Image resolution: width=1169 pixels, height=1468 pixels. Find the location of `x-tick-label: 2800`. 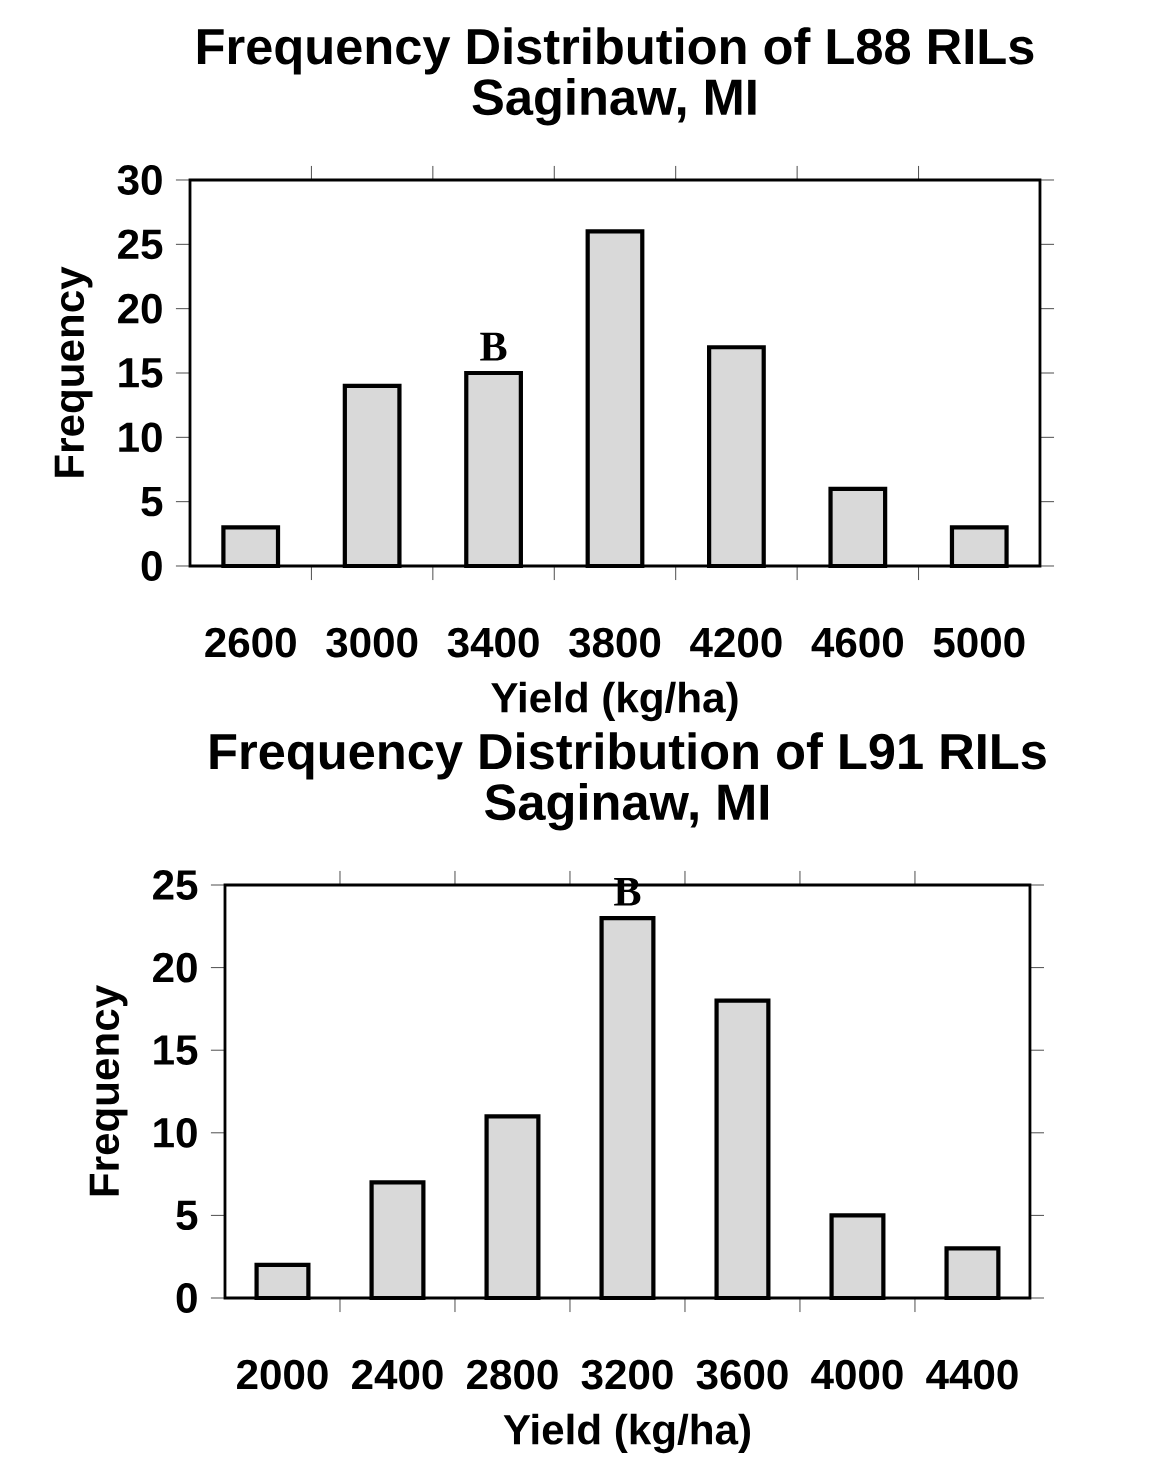

x-tick-label: 2800 is located at coordinates (512, 1374).